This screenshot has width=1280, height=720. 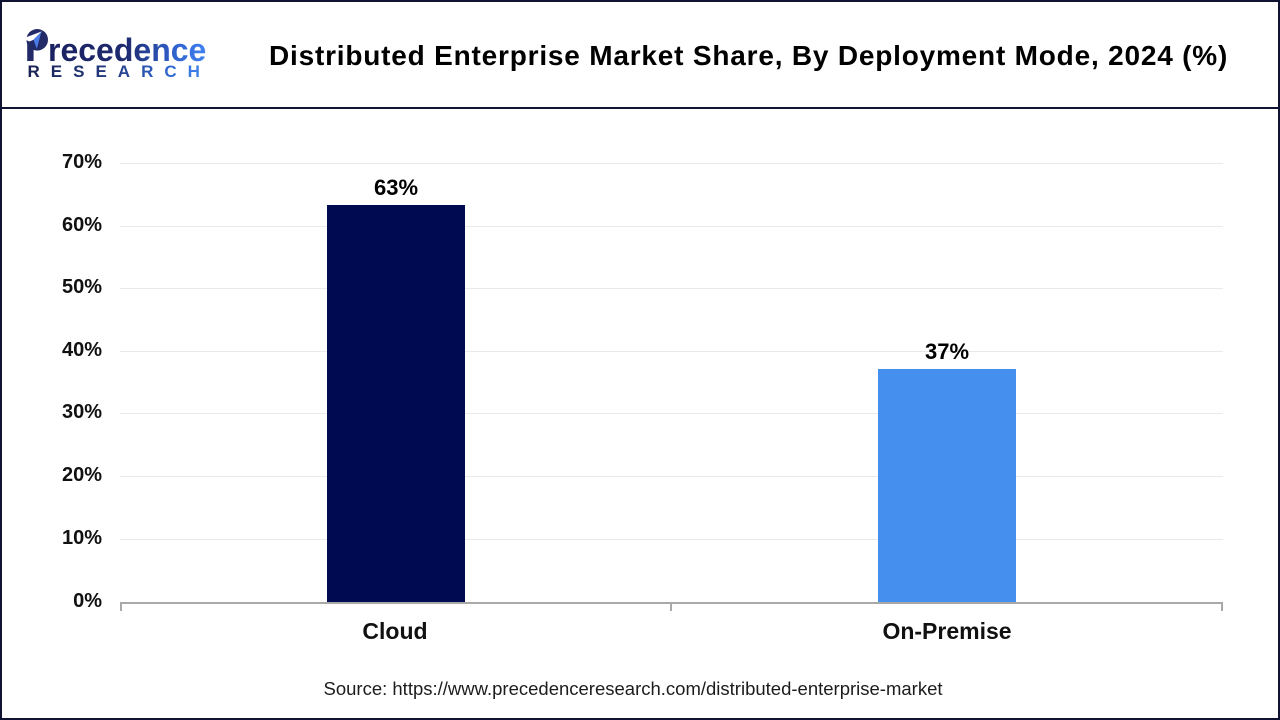 I want to click on svg-text: RESEARCH, so click(x=119, y=71).